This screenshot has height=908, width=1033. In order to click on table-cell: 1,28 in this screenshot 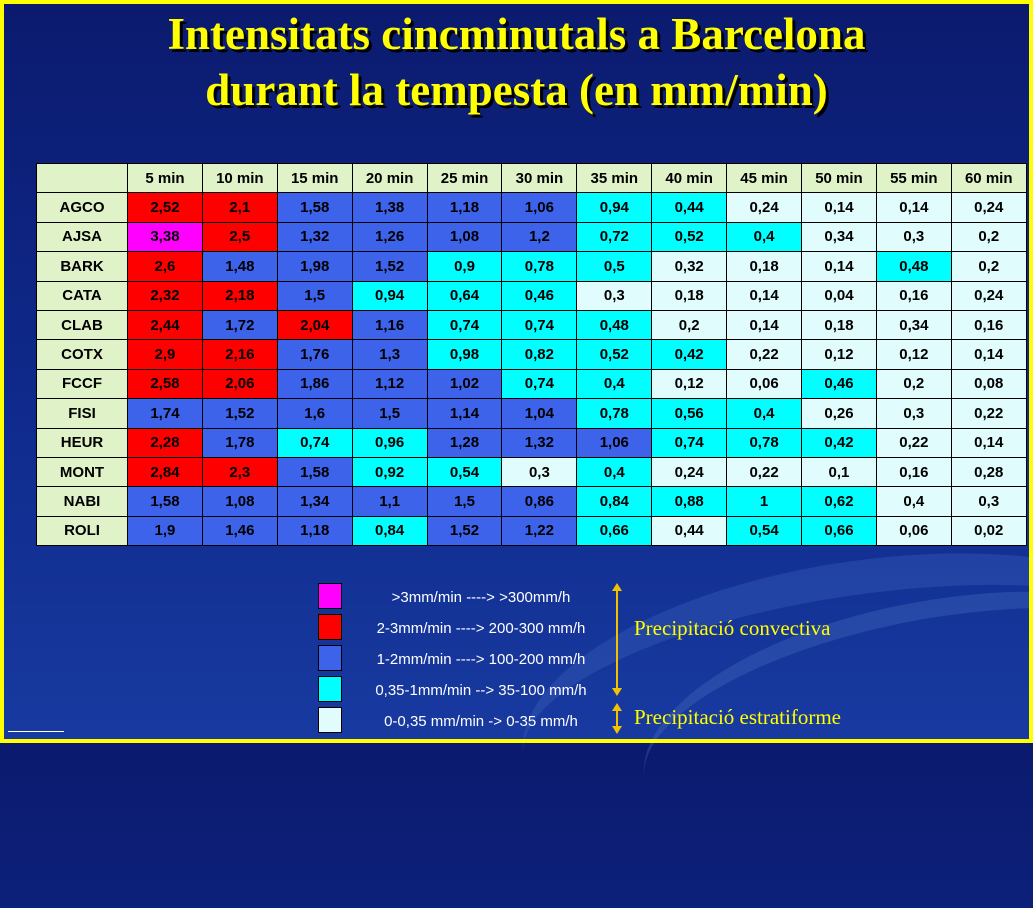, I will do `click(464, 442)`.